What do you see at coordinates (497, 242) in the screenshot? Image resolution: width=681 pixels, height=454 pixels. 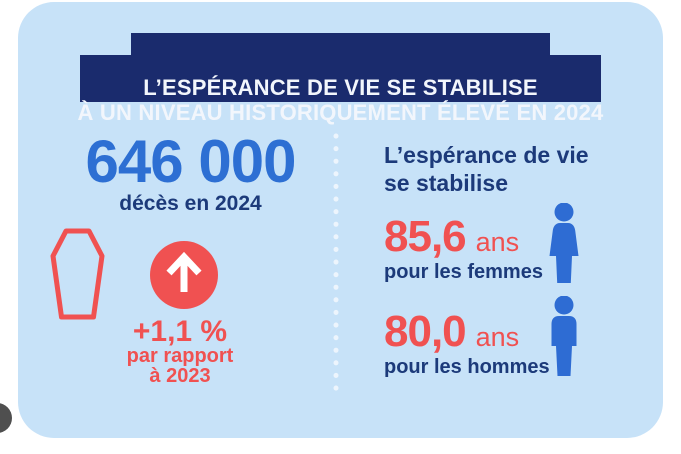 I see `women-unit: ans` at bounding box center [497, 242].